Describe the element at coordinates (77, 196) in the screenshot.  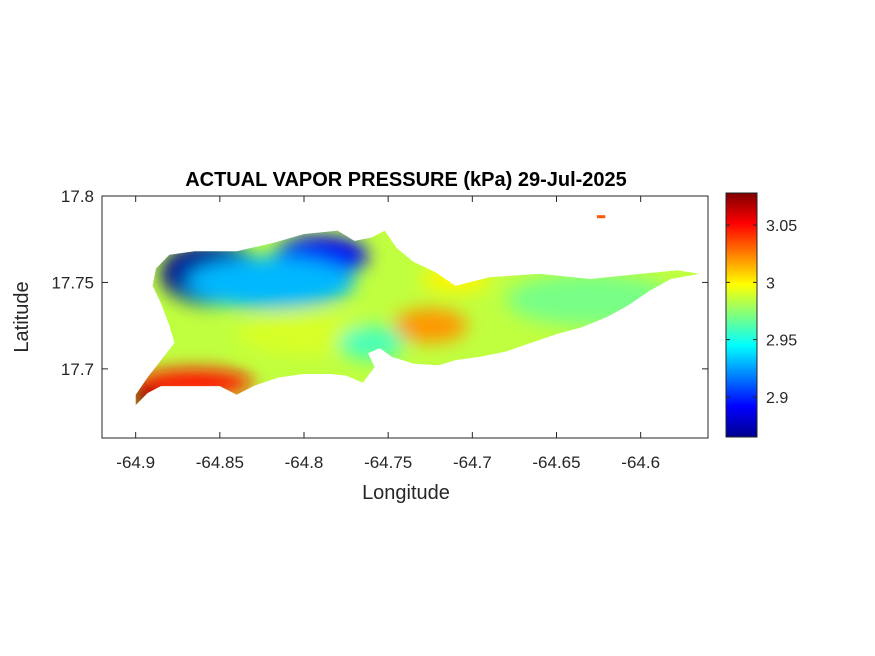
I see `y-tick-label: 17.8` at that location.